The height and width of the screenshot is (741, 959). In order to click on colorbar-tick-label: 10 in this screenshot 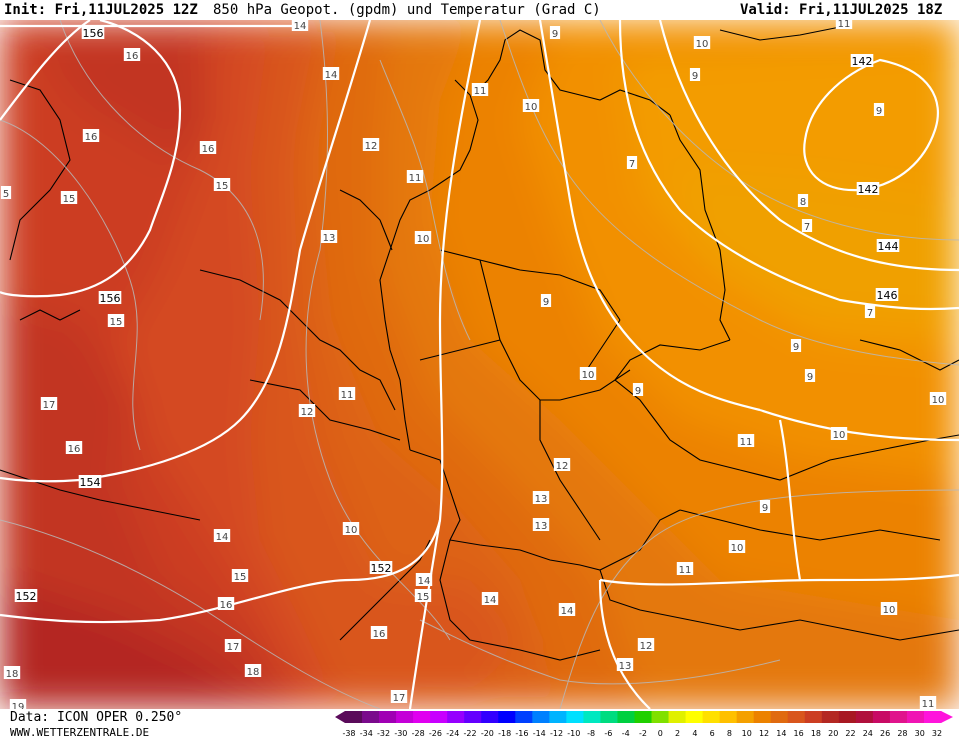, I will do `click(747, 733)`.